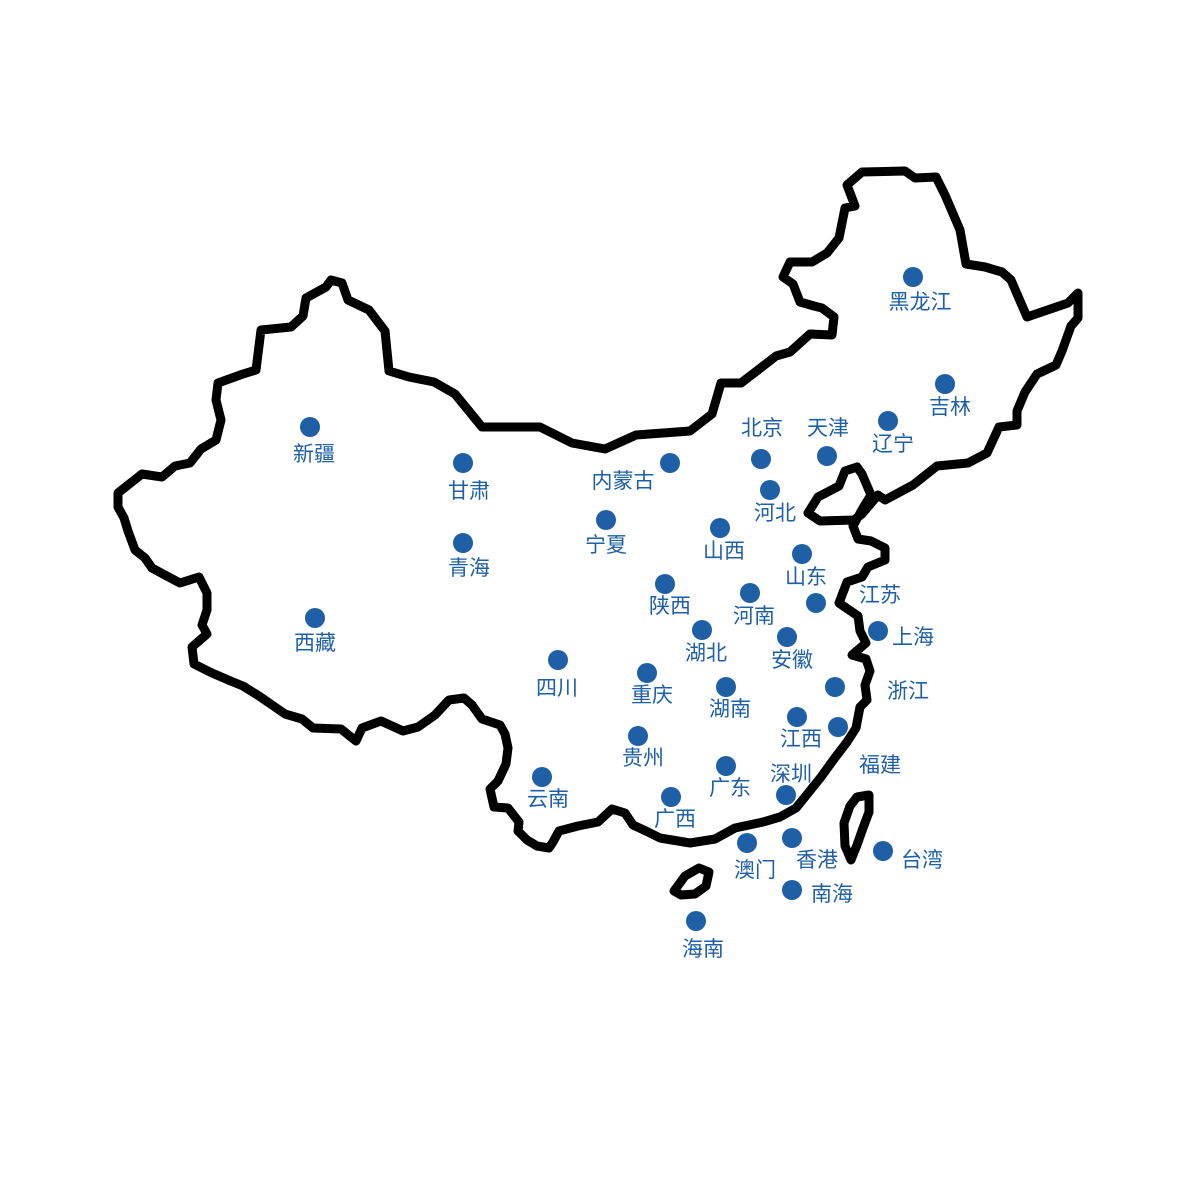 This screenshot has height=1204, width=1200. I want to click on region-neimenggu: 内蒙古, so click(636, 473).